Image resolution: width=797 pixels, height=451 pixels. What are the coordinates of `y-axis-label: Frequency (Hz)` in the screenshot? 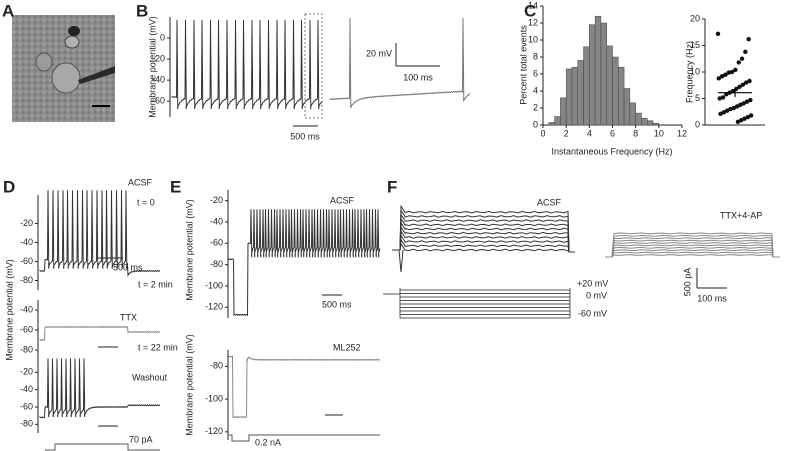 It's located at (689, 72).